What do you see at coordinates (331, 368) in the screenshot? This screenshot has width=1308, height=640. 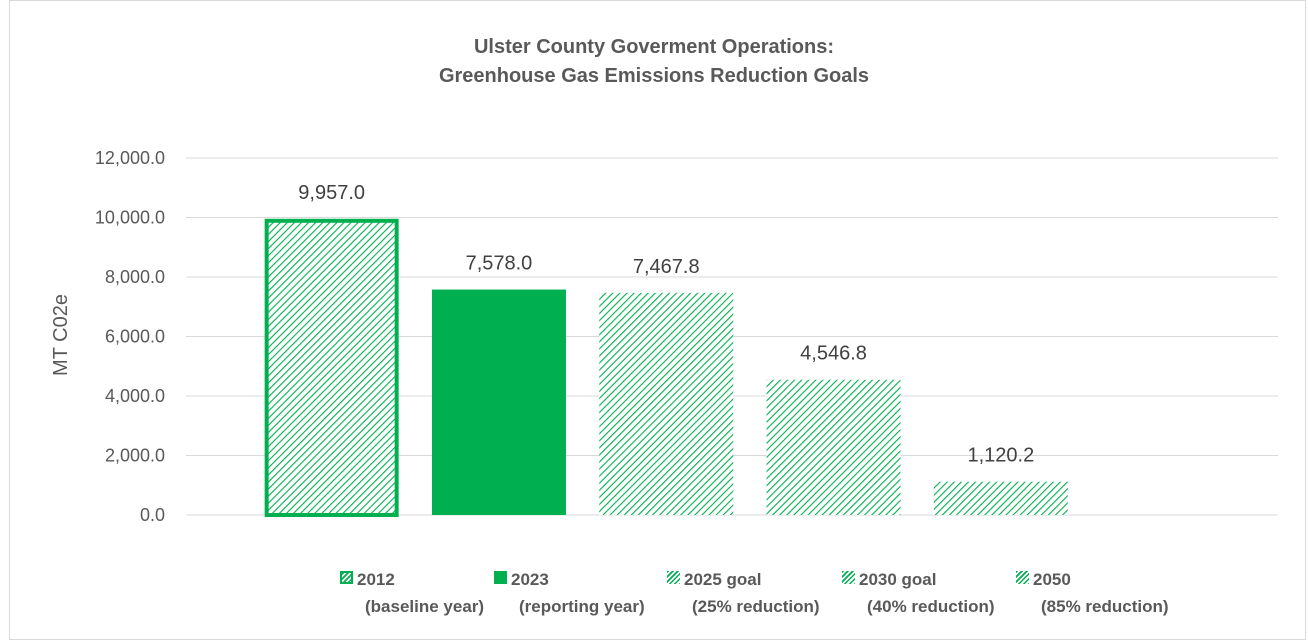 I see `bar-2012` at bounding box center [331, 368].